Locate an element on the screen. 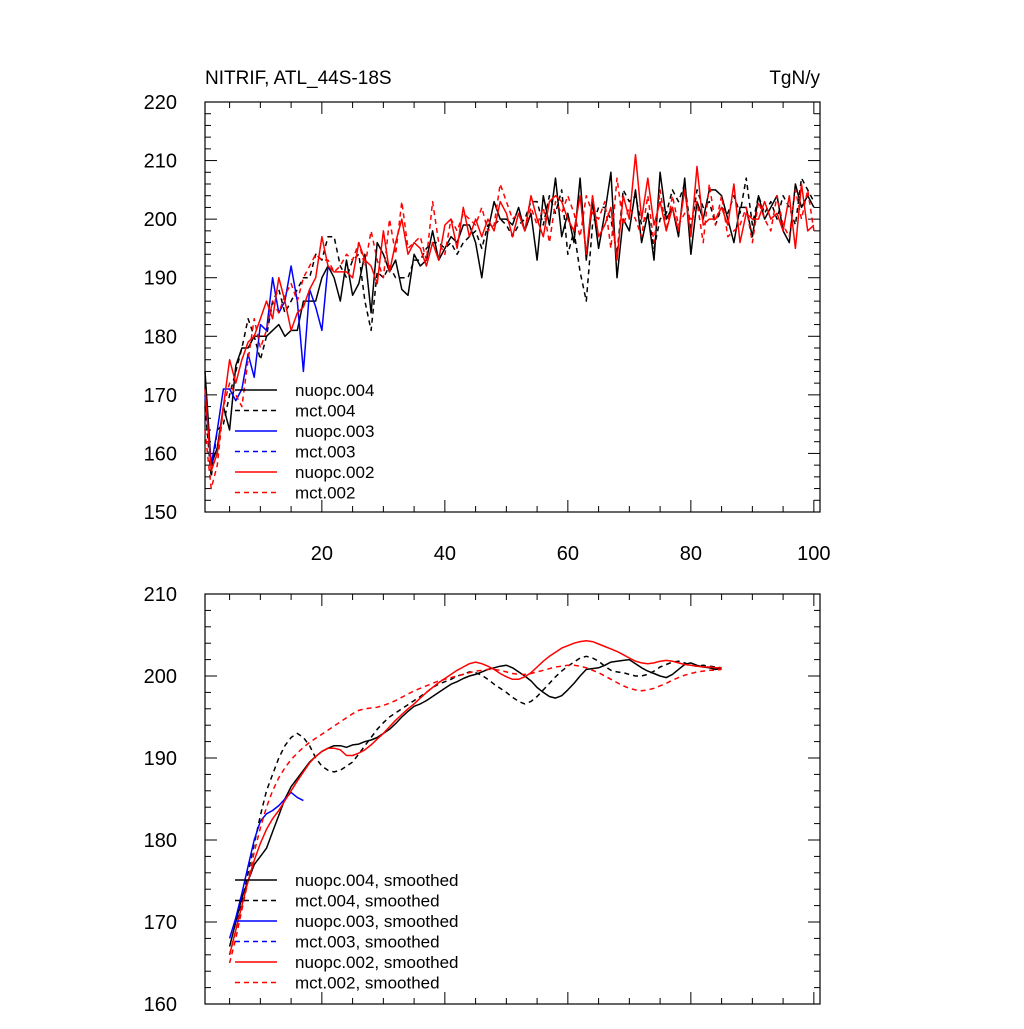  legend-label: nuopc.002, smoothed is located at coordinates (377, 962).